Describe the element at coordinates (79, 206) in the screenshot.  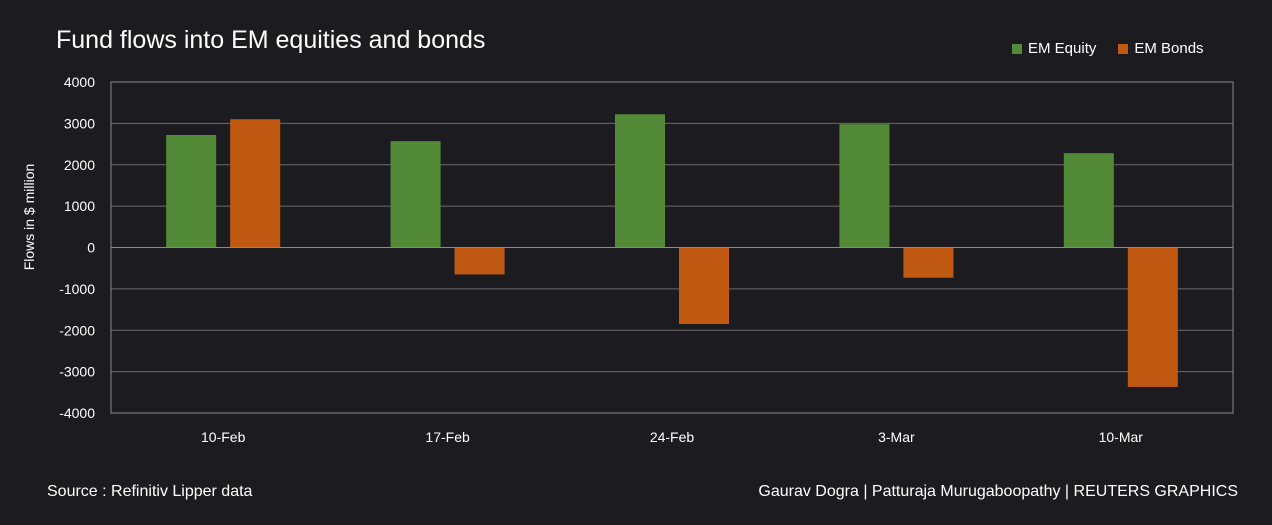
I see `y-tick-label: 1000` at that location.